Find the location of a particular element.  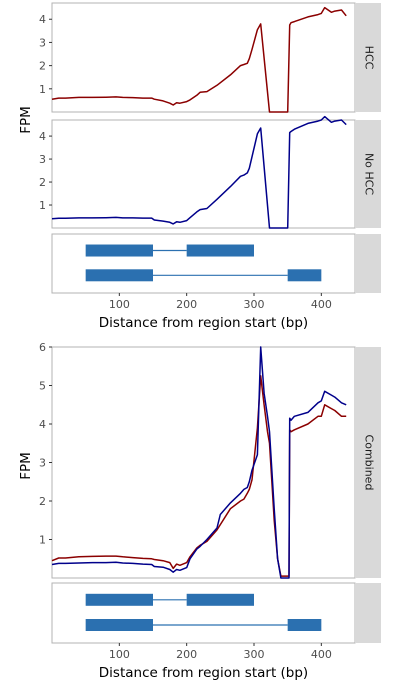

panel-1: No HCC 1 2 3 4 is located at coordinates (210, 172).